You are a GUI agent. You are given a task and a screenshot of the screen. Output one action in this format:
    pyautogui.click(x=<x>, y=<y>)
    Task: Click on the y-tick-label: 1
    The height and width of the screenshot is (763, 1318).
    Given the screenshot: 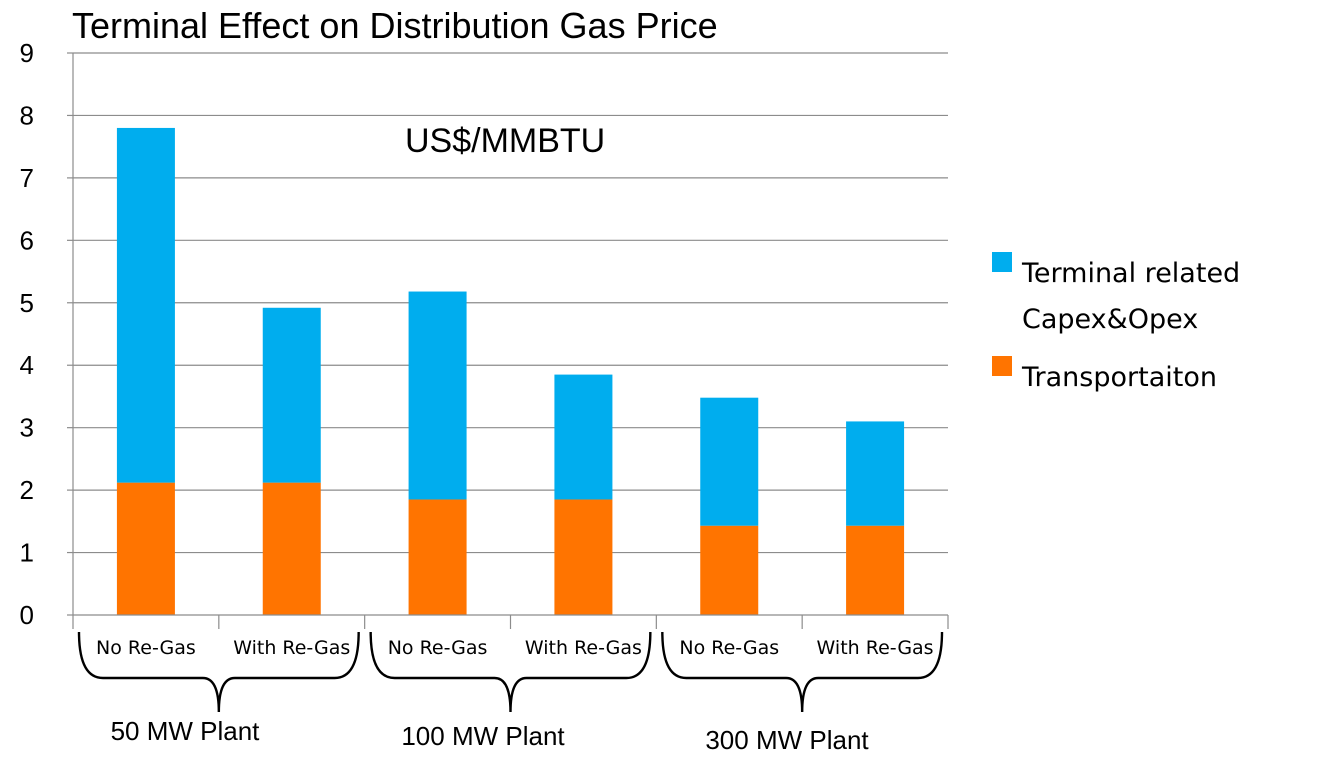 What is the action you would take?
    pyautogui.click(x=27, y=553)
    